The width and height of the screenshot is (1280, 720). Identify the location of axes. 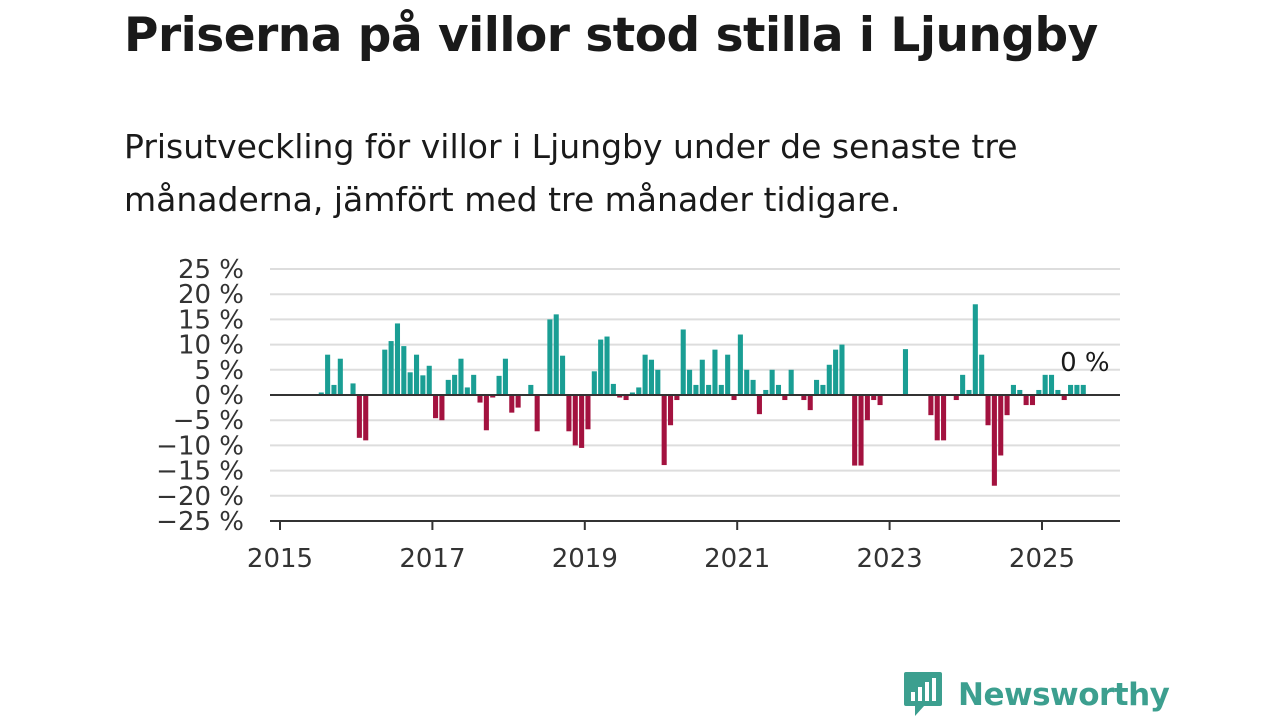
(695, 462).